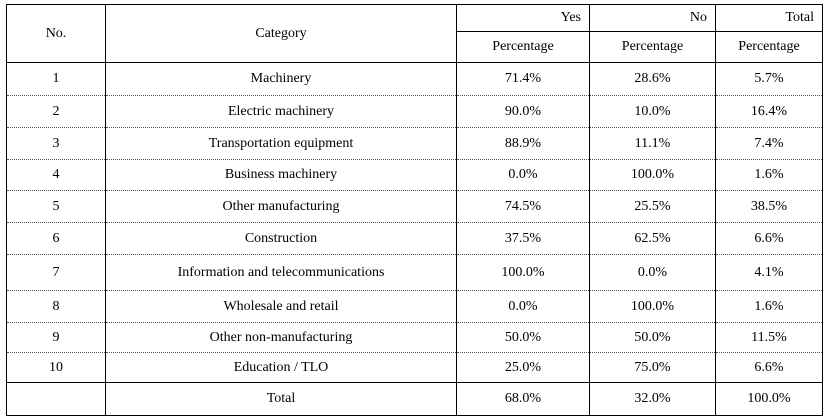 The image size is (827, 416). I want to click on row-yes-percentage: 50.0%, so click(523, 337).